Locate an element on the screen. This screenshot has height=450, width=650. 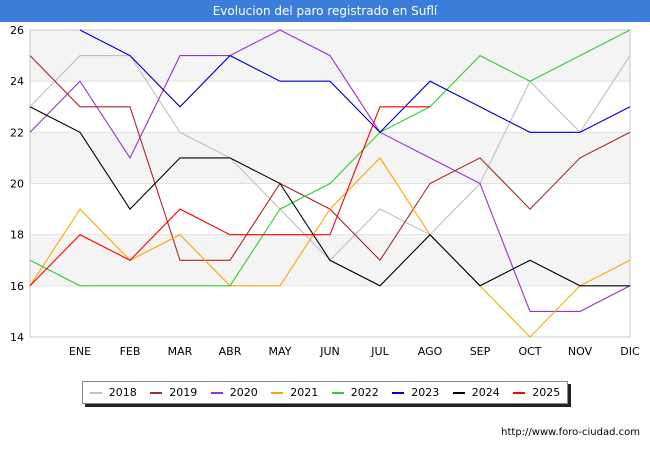
x-tick-label: ABR is located at coordinates (230, 351).